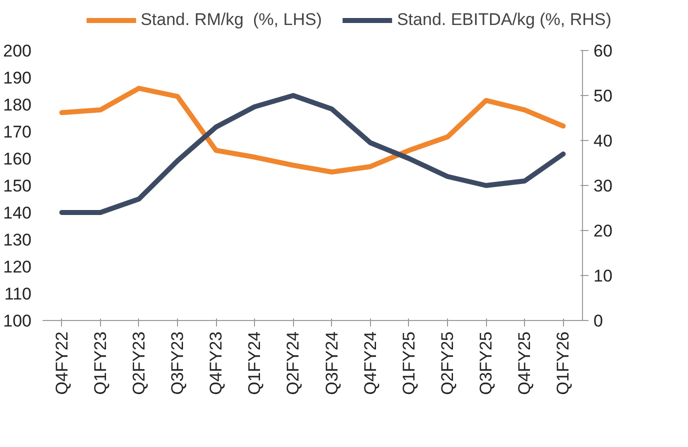  What do you see at coordinates (603, 186) in the screenshot?
I see `y2-tick-label: 30` at bounding box center [603, 186].